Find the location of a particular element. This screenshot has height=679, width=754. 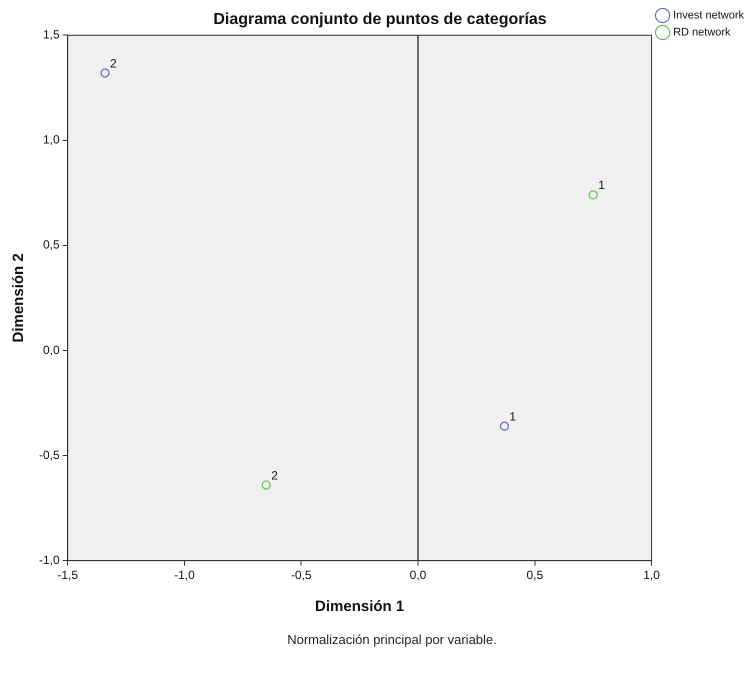

x-tick-label: -1,0 is located at coordinates (185, 575).